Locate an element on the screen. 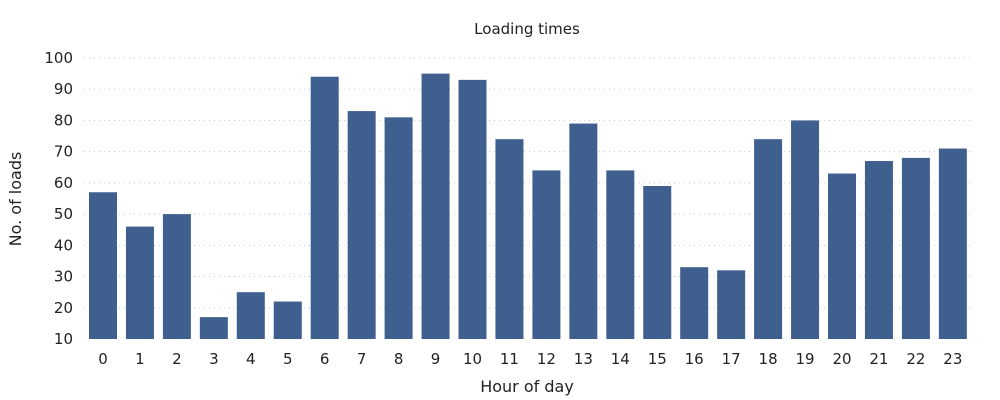  y-tick-label: 10 is located at coordinates (63, 339).